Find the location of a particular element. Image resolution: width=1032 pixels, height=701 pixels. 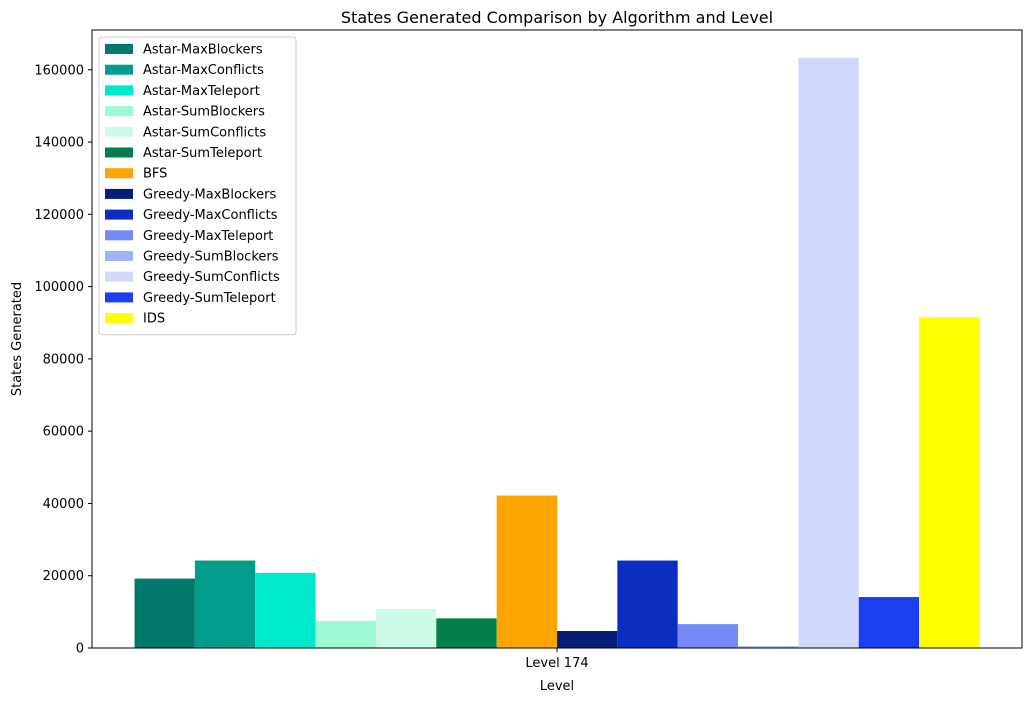

y-tick-label: 140000 is located at coordinates (59, 143).